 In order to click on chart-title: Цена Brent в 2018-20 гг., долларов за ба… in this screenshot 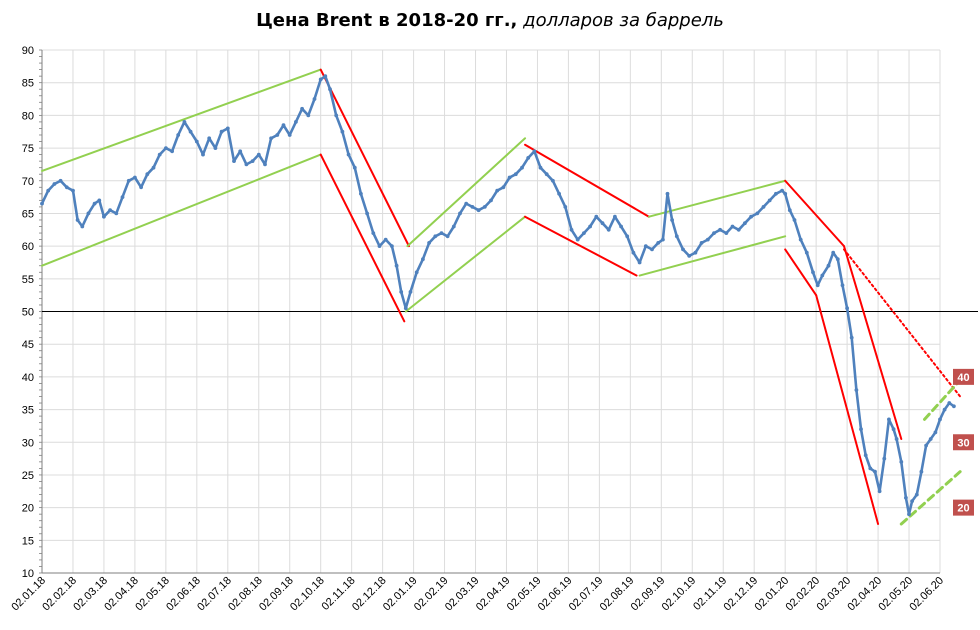, I will do `click(490, 20)`.